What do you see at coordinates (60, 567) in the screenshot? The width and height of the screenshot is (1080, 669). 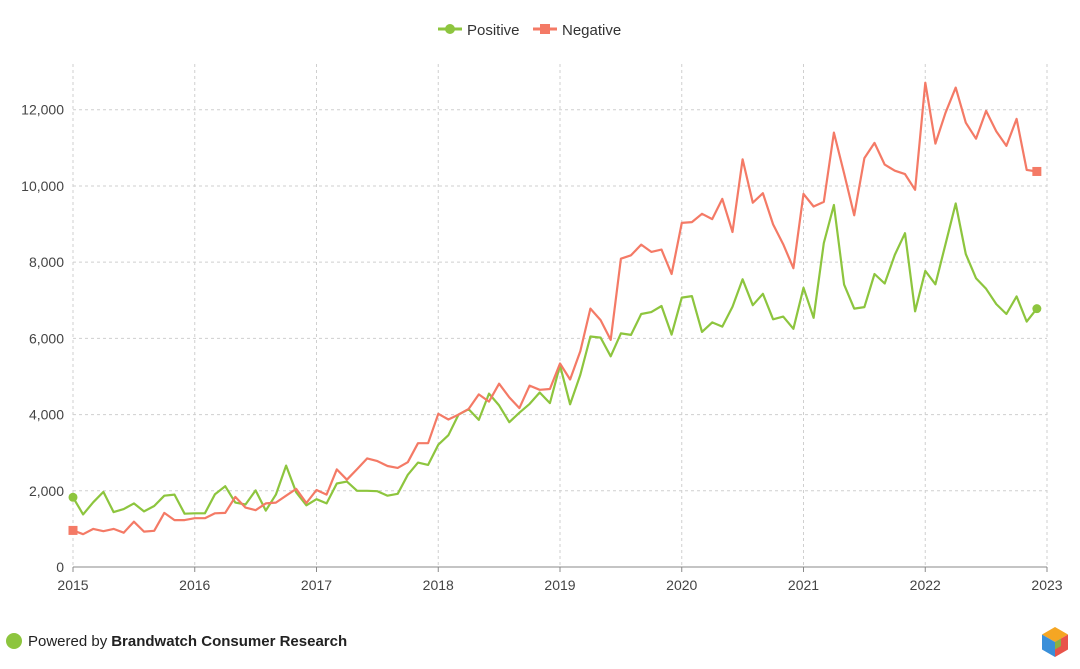 I see `y-tick-label: 0` at bounding box center [60, 567].